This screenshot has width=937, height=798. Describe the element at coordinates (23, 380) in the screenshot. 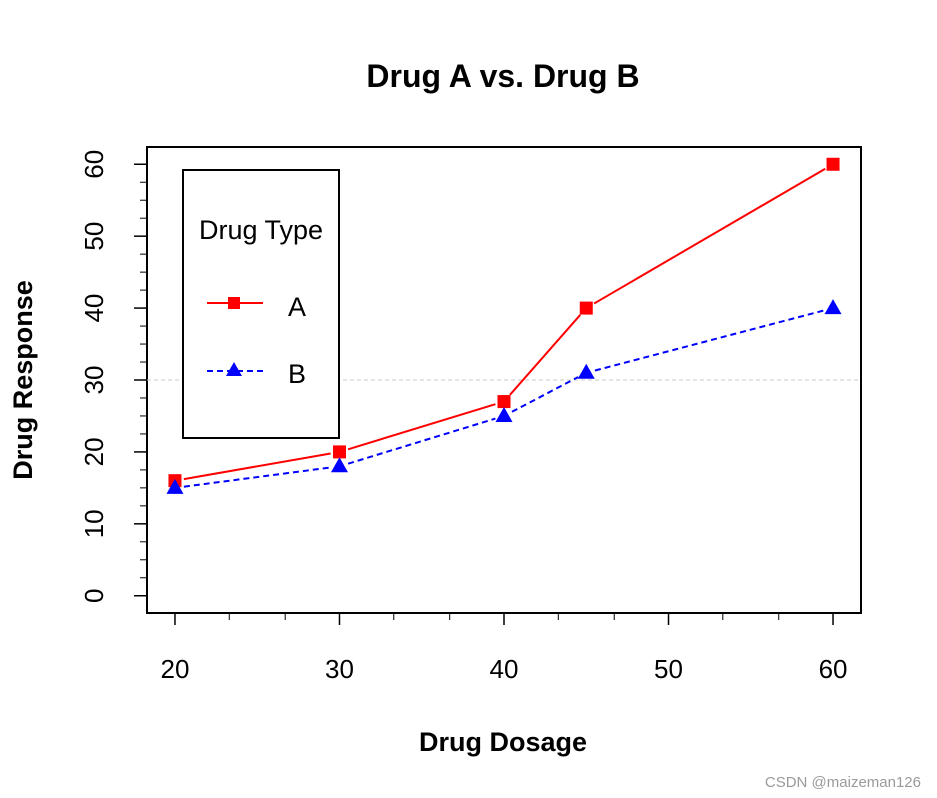

I see `y-axis-title: Drug Response` at that location.